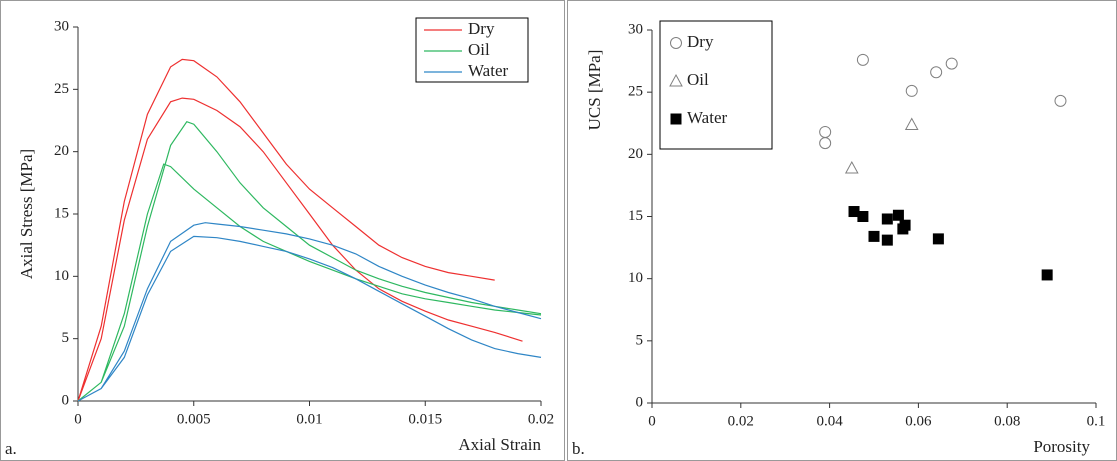 This screenshot has width=1117, height=461. Describe the element at coordinates (594, 90) in the screenshot. I see `y-axis-label: UCS [MPa]` at that location.